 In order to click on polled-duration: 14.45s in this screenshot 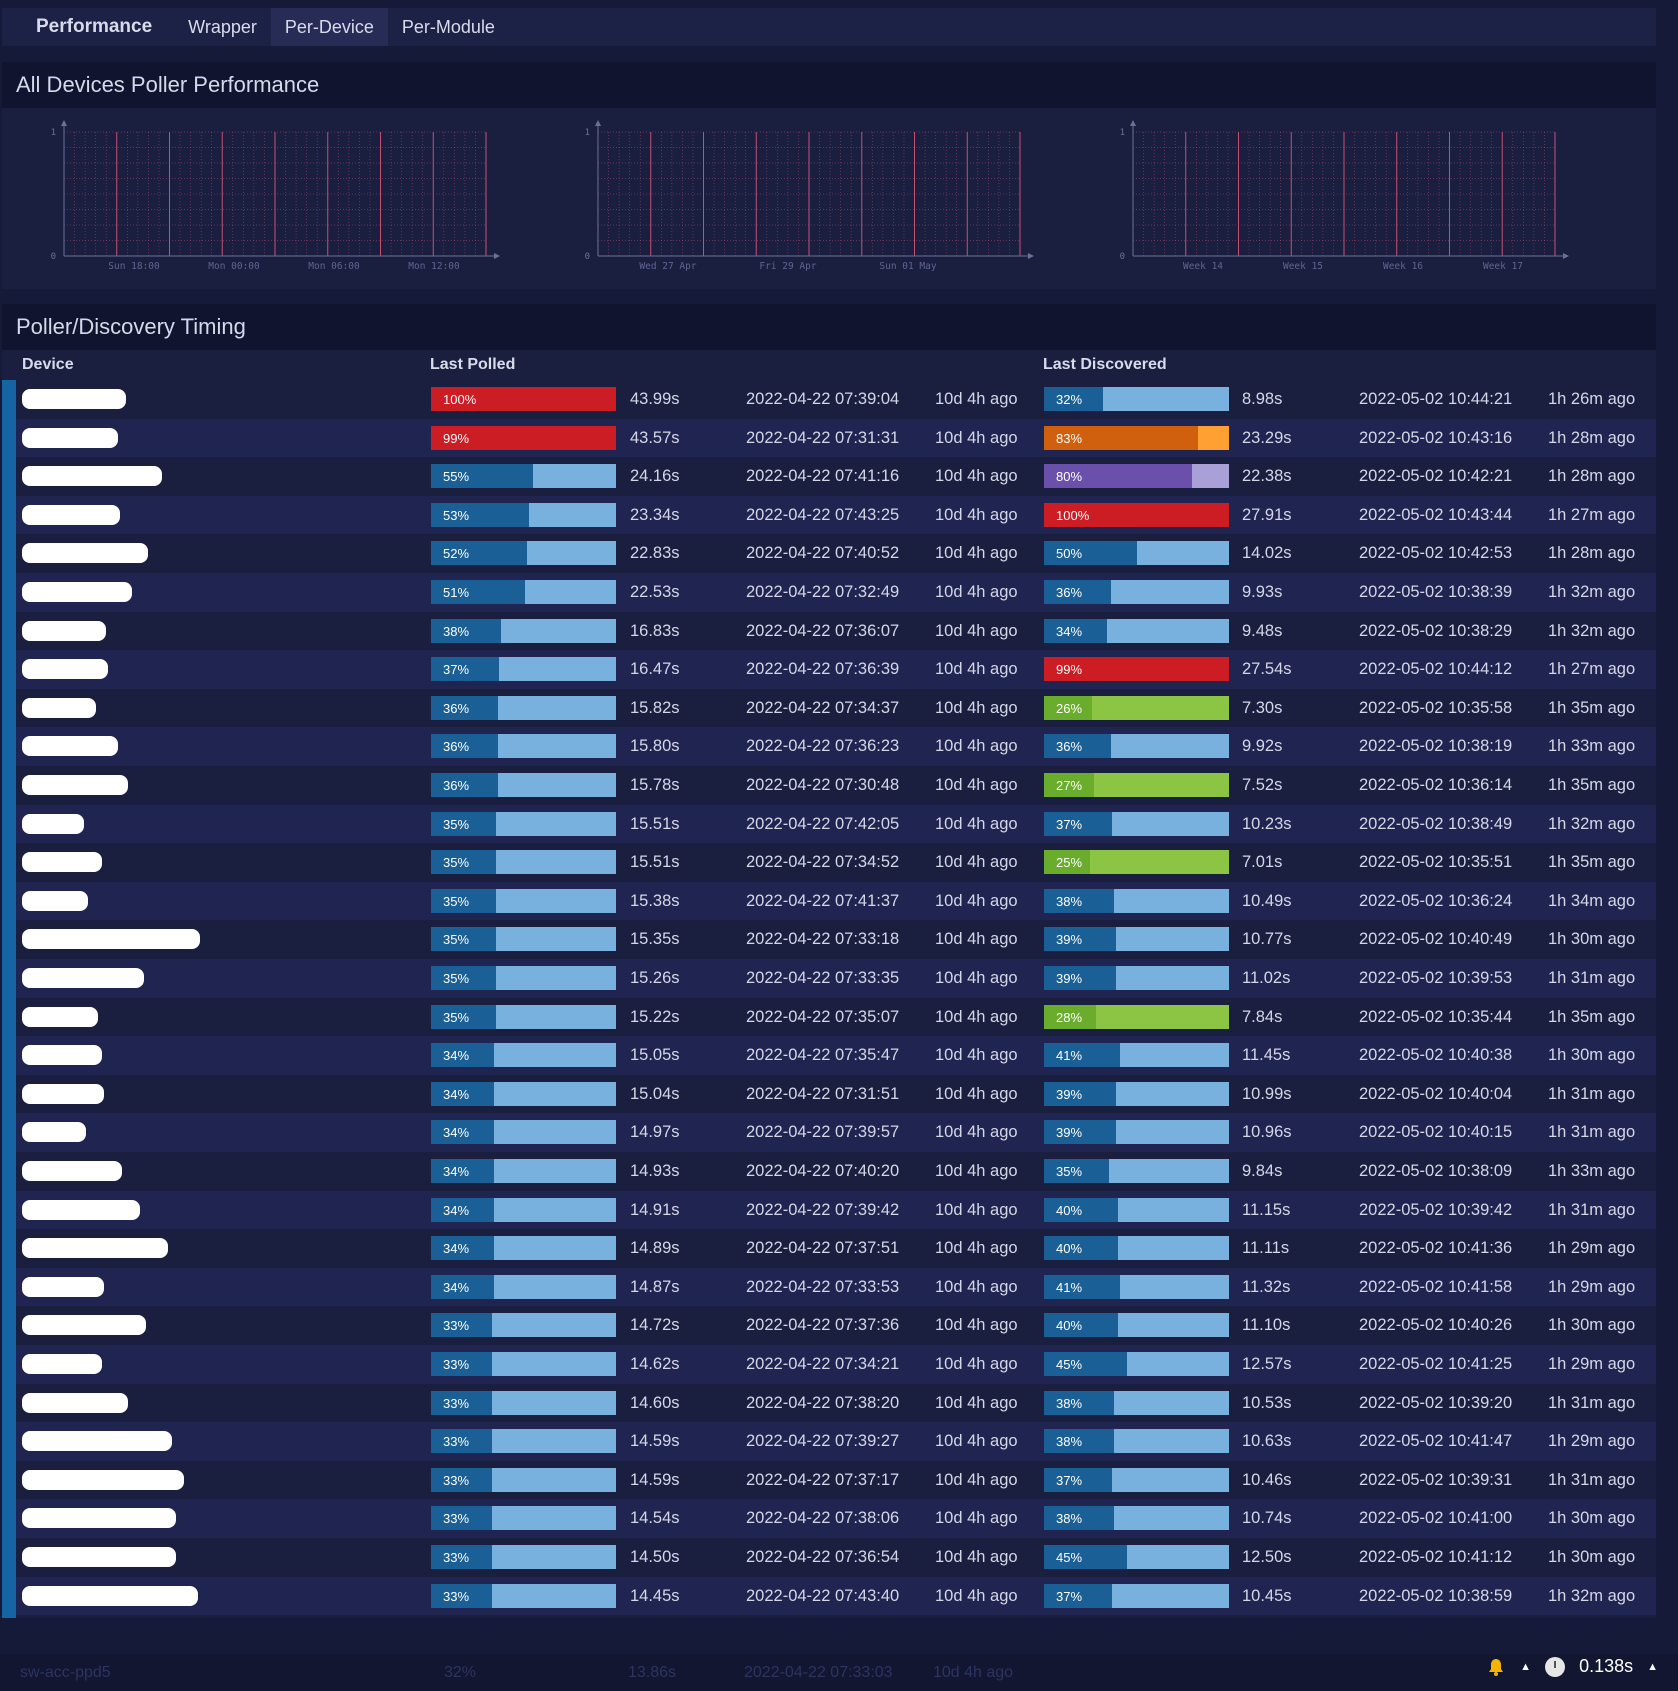, I will do `click(655, 1595)`.